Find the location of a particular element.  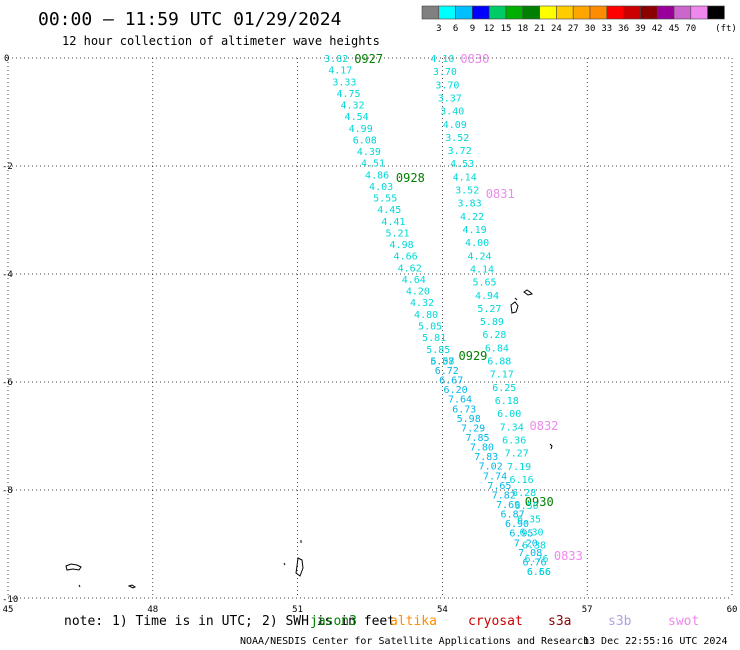

wave-height-label: 4.75 is located at coordinates (348, 94).